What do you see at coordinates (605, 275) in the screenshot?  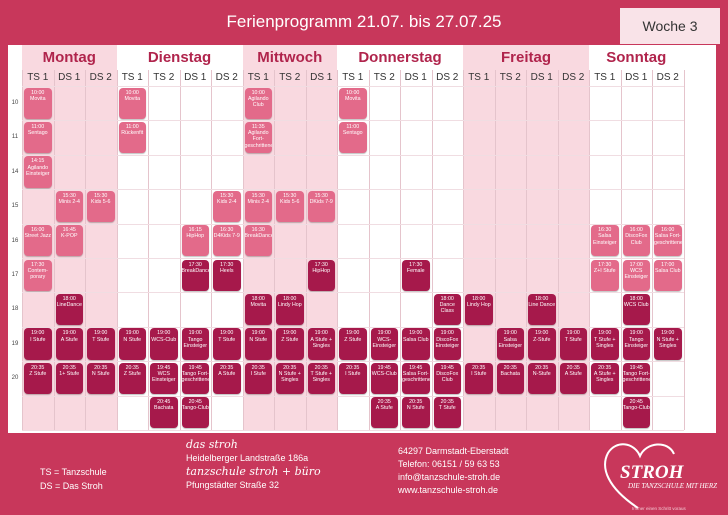 I see `event: 17:30 Z+I Stufe` at bounding box center [605, 275].